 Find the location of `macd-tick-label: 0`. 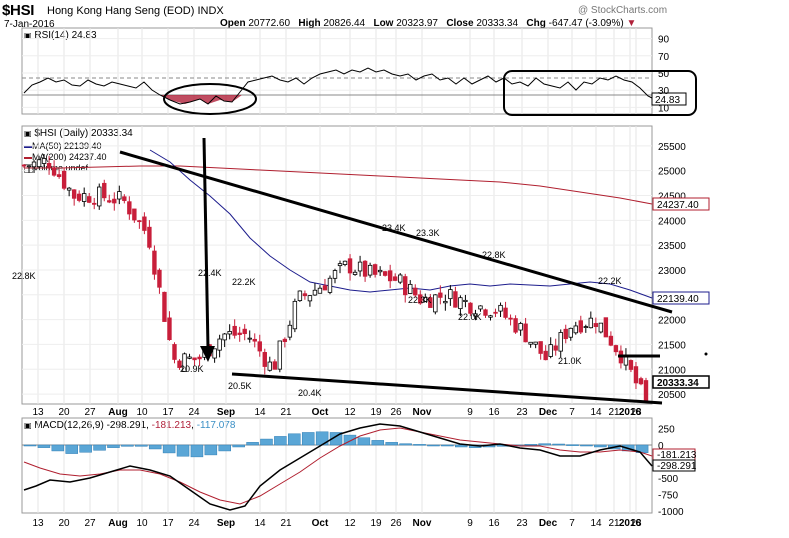

macd-tick-label: 0 is located at coordinates (661, 446).